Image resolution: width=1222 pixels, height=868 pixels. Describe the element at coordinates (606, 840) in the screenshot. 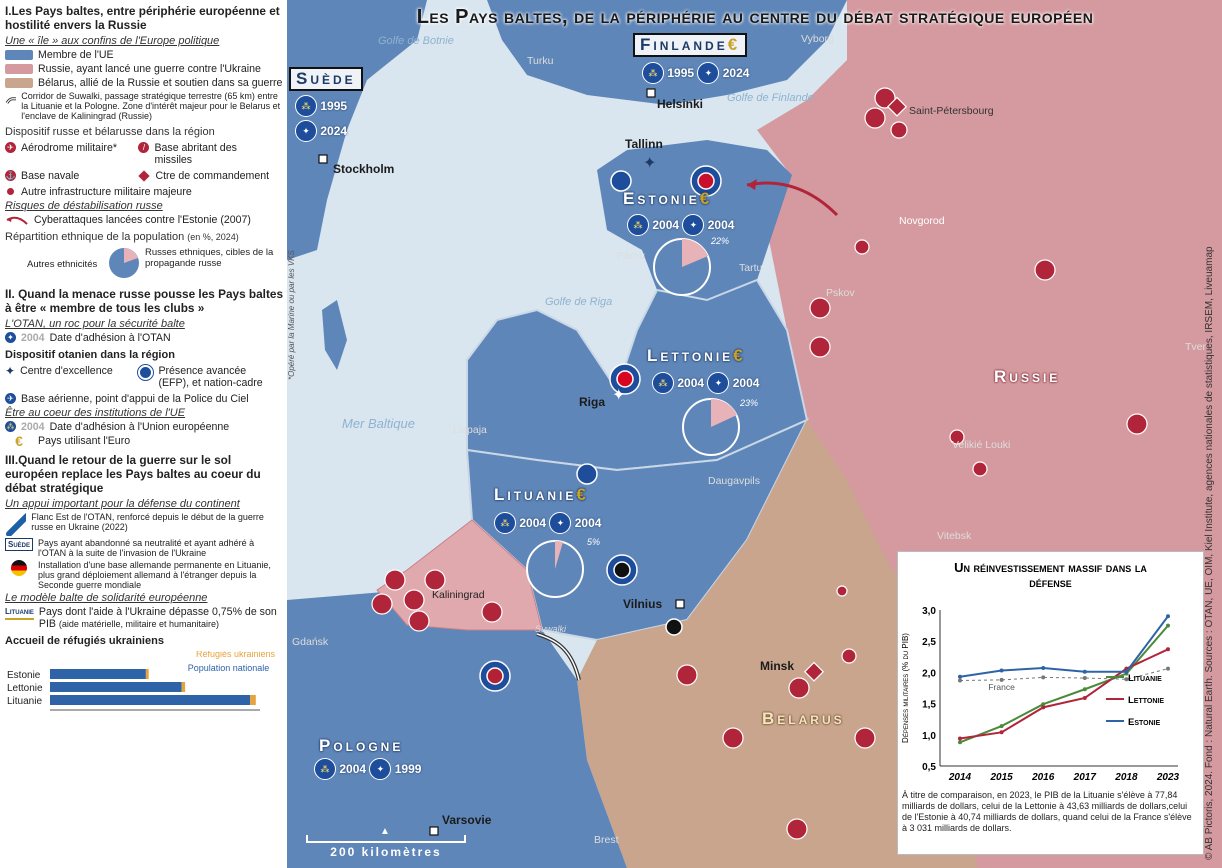

I see `city-brest: Brest` at that location.